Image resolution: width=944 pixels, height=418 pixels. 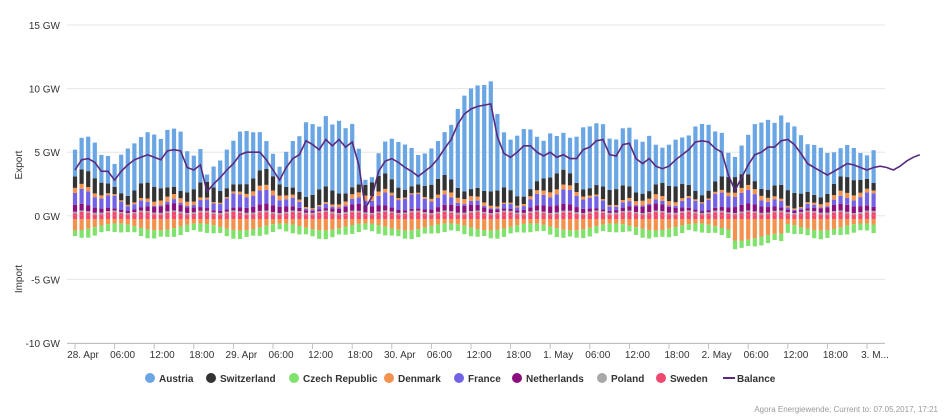 What do you see at coordinates (548, 379) in the screenshot?
I see `legend-item-netherlands: Netherlands` at bounding box center [548, 379].